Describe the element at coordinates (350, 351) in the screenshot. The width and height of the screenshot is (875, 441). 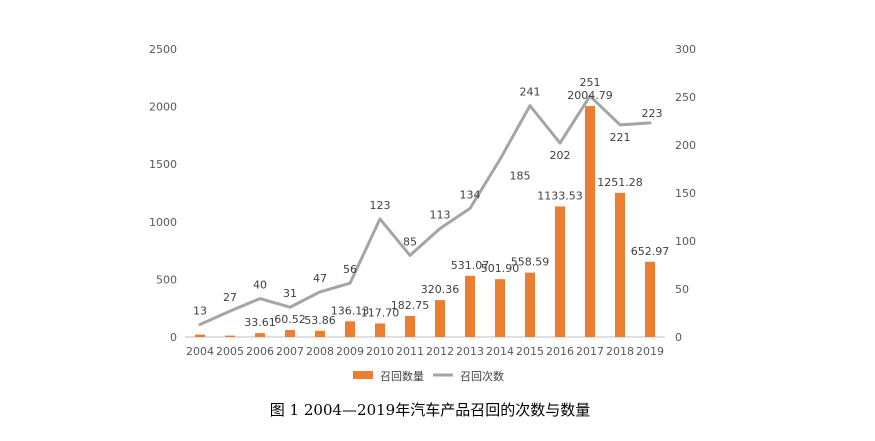
I see `x-tick-label: 2009` at that location.